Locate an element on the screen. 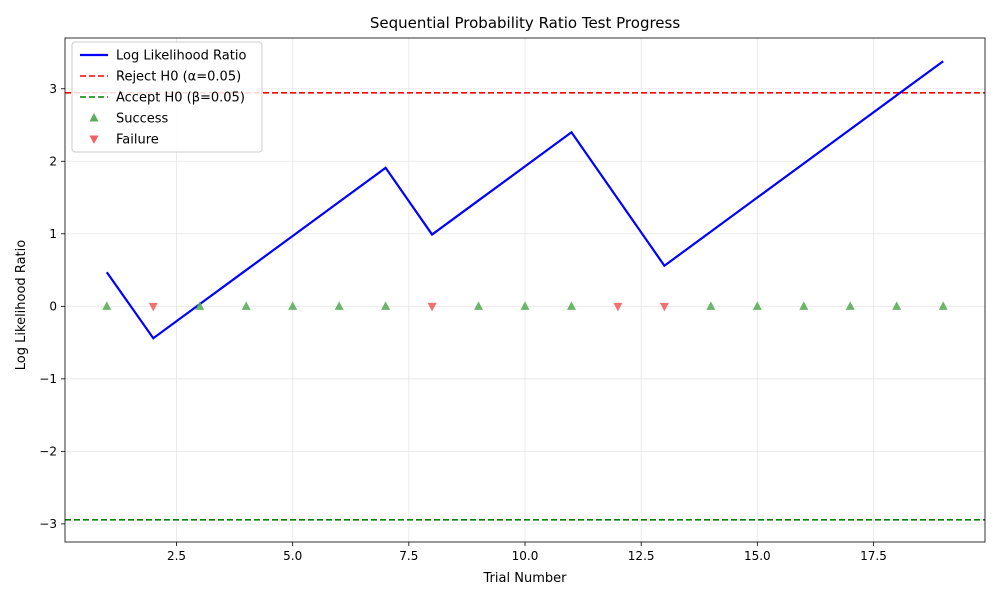  y-tick-label: 2 is located at coordinates (53, 161).